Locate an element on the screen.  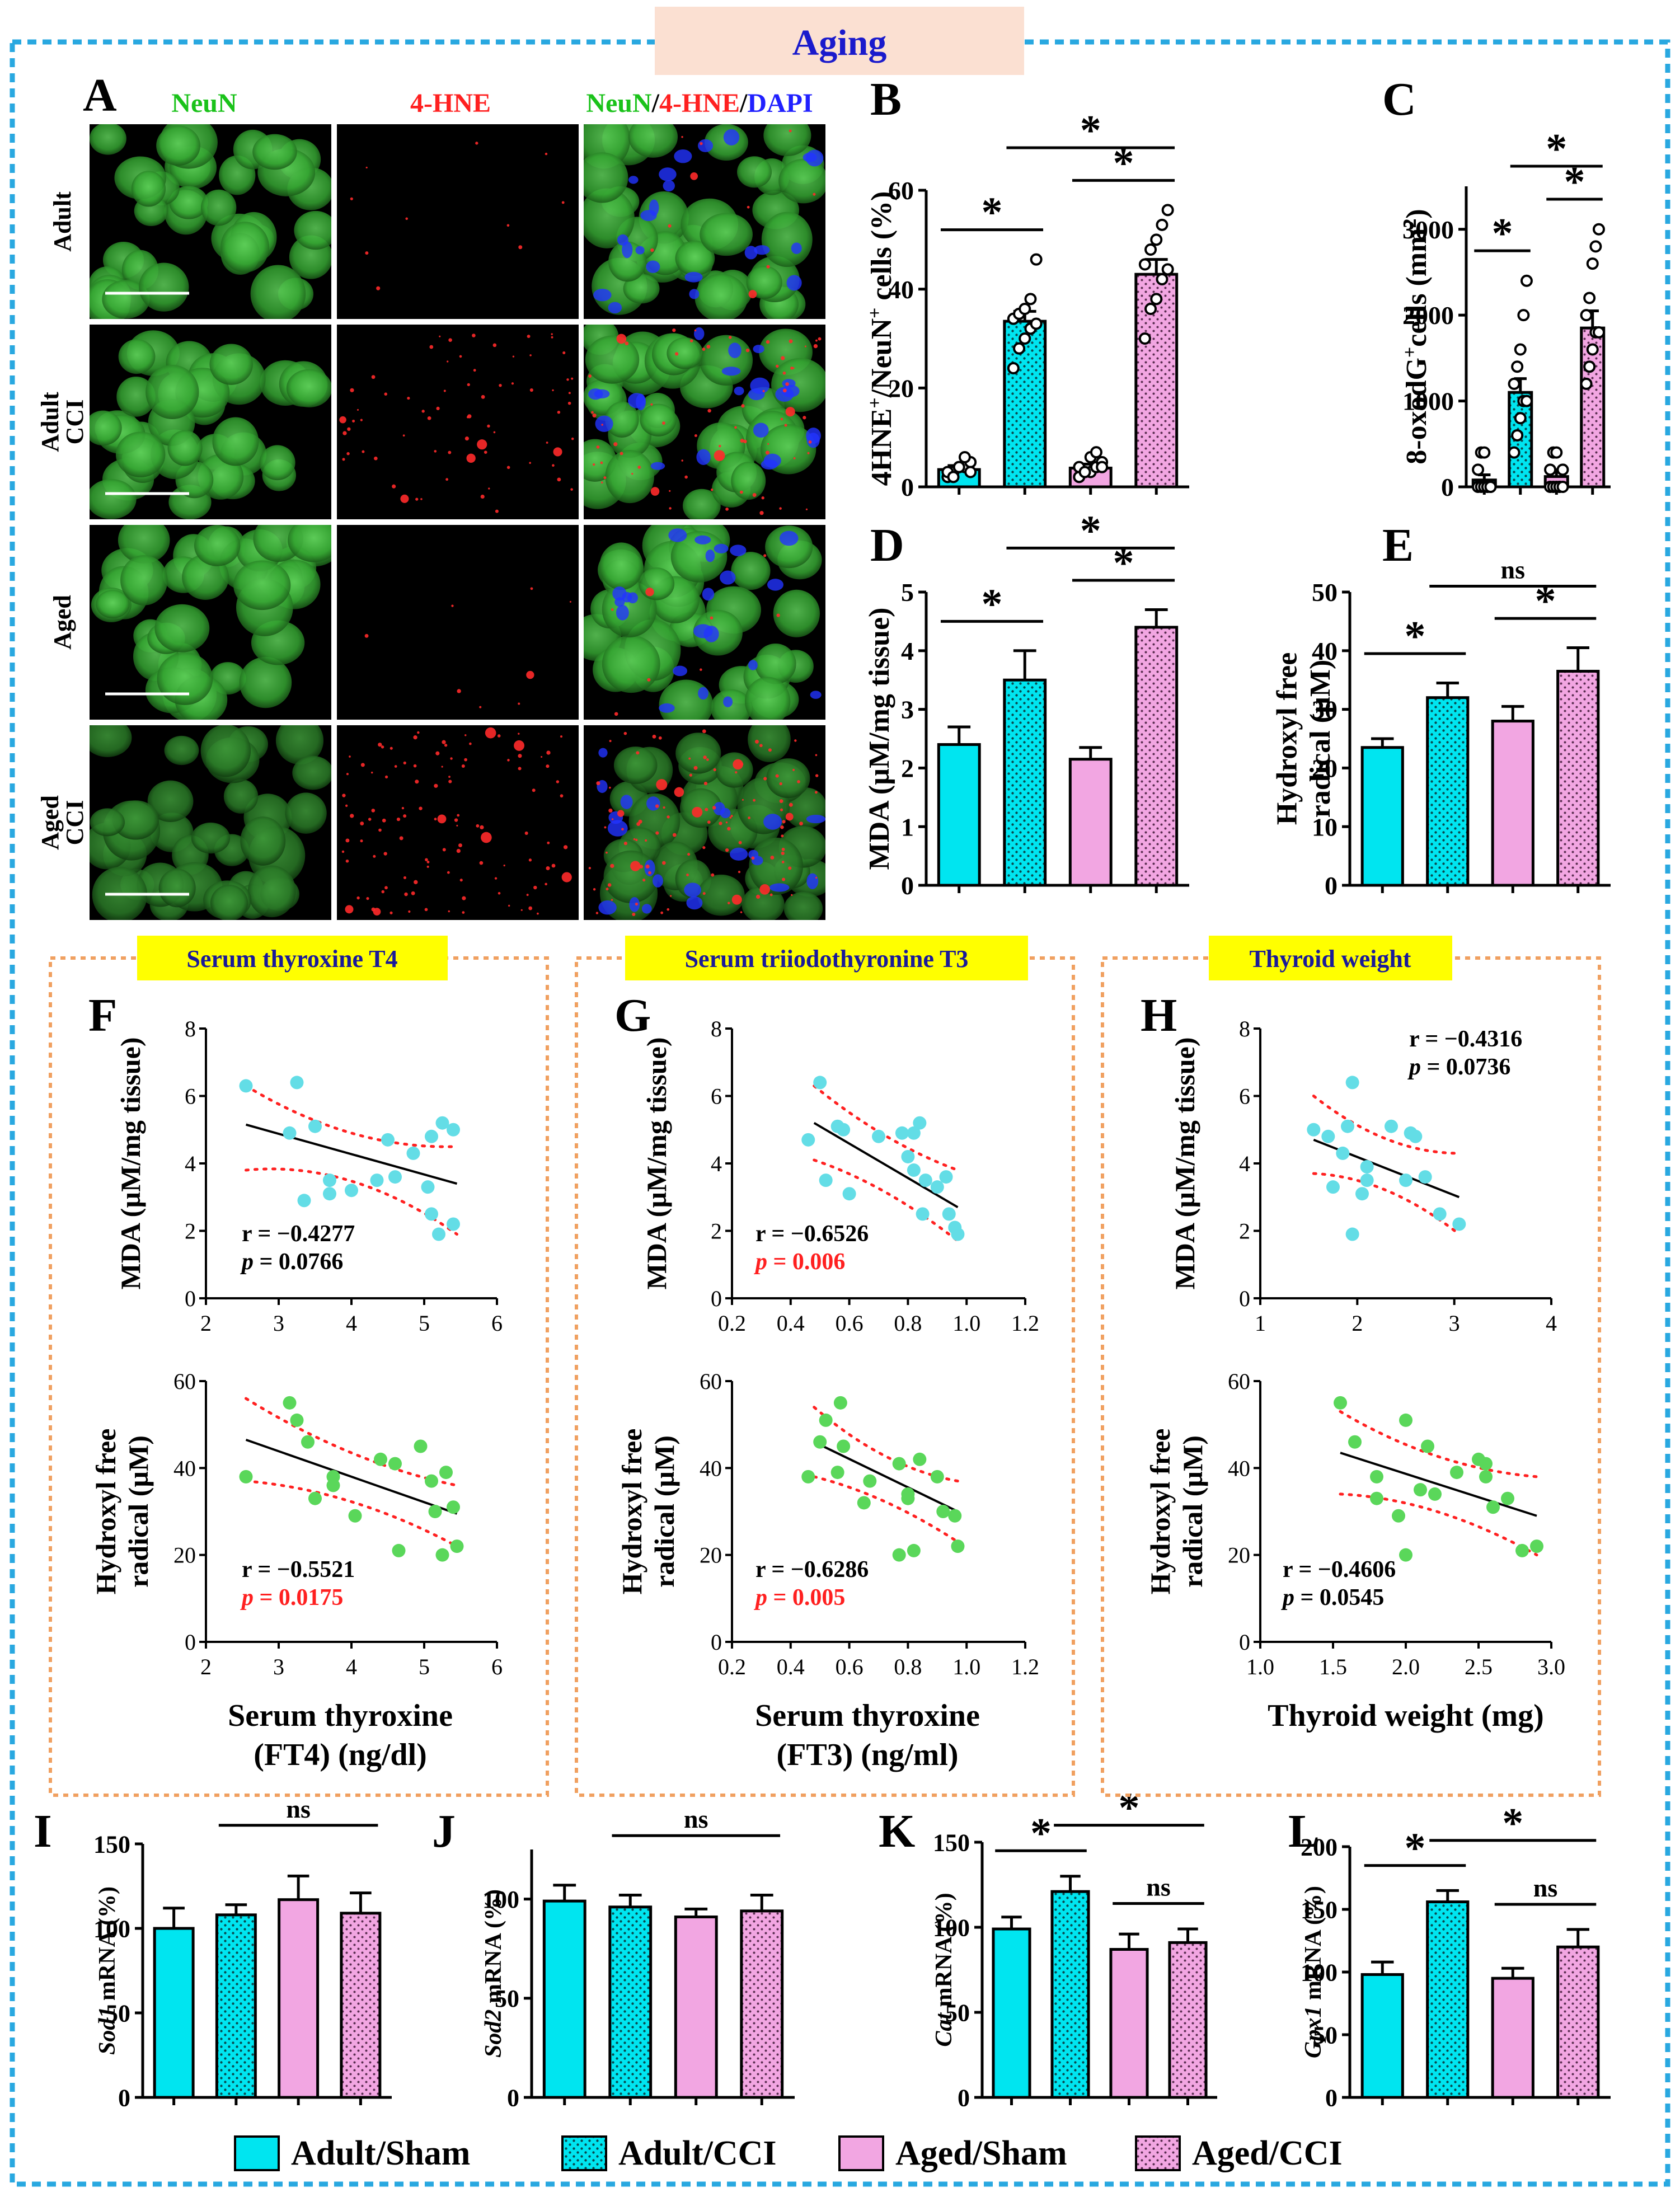
panel-letter: E is located at coordinates (1398, 545).